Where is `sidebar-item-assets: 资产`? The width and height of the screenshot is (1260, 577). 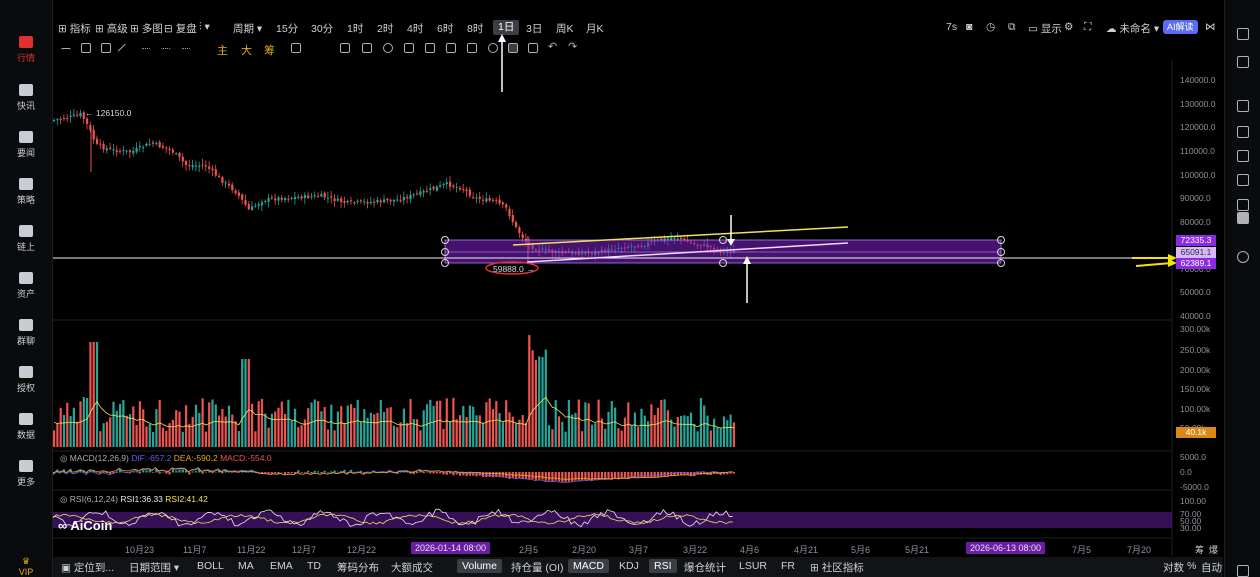 sidebar-item-assets: 资产 is located at coordinates (26, 292).